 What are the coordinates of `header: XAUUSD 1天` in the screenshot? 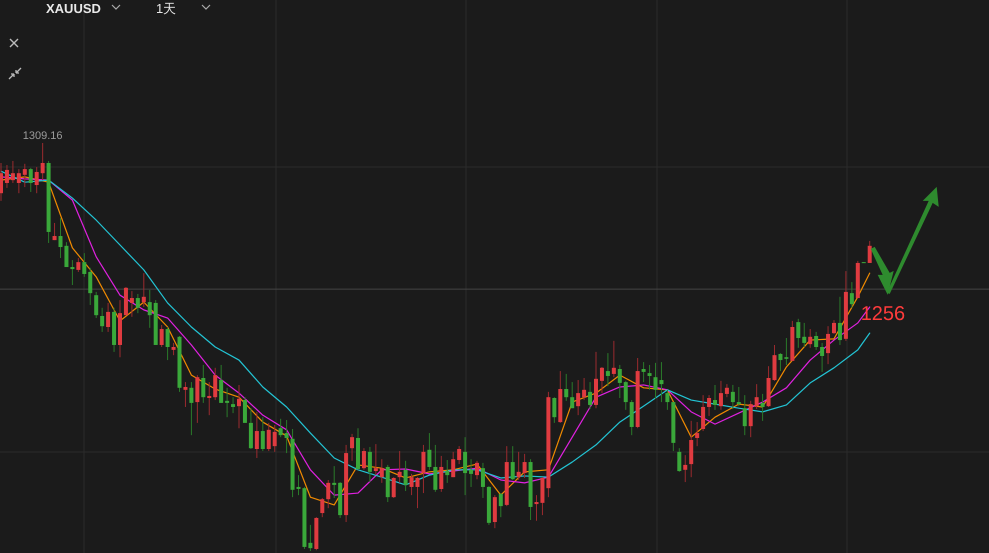 It's located at (128, 8).